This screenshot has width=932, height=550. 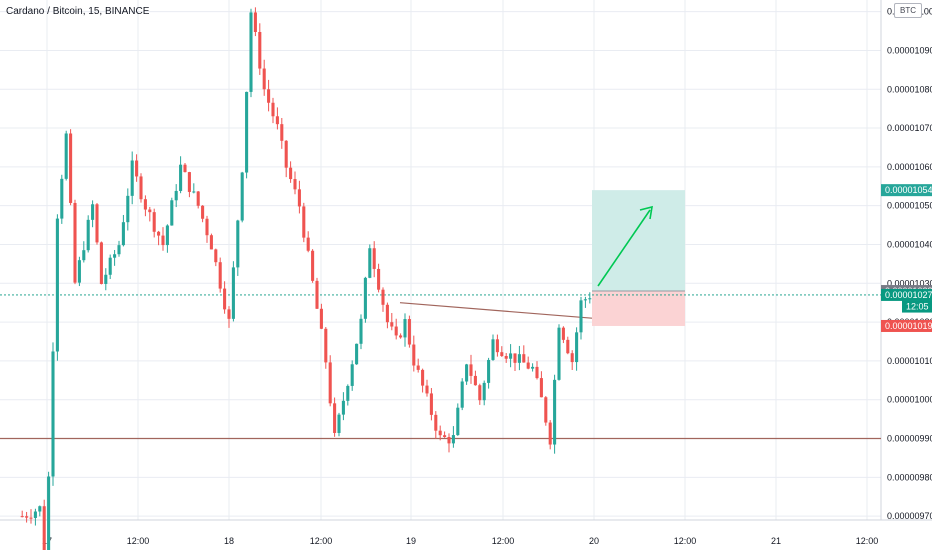 What do you see at coordinates (909, 167) in the screenshot?
I see `y-tick-label: 0.00001060` at bounding box center [909, 167].